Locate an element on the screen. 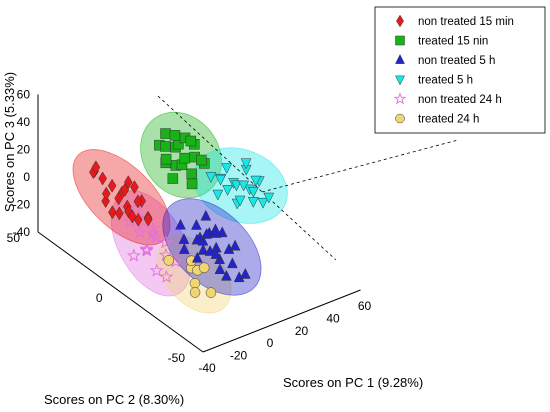 Image resolution: width=550 pixels, height=412 pixels. data-points is located at coordinates (182, 213).